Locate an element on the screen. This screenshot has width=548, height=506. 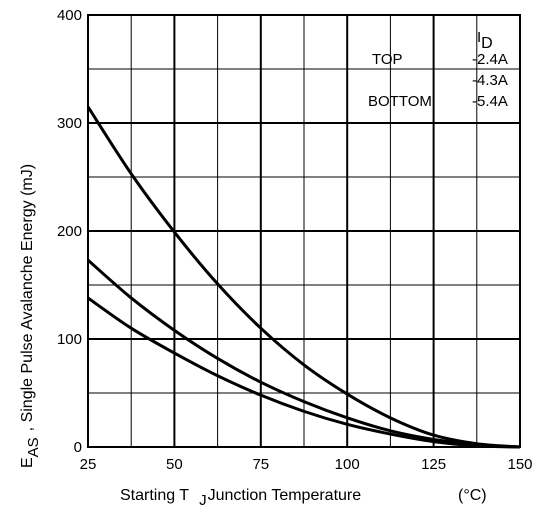
x-tick-labels: 25 50 75 100 125 150 is located at coordinates (306, 464).